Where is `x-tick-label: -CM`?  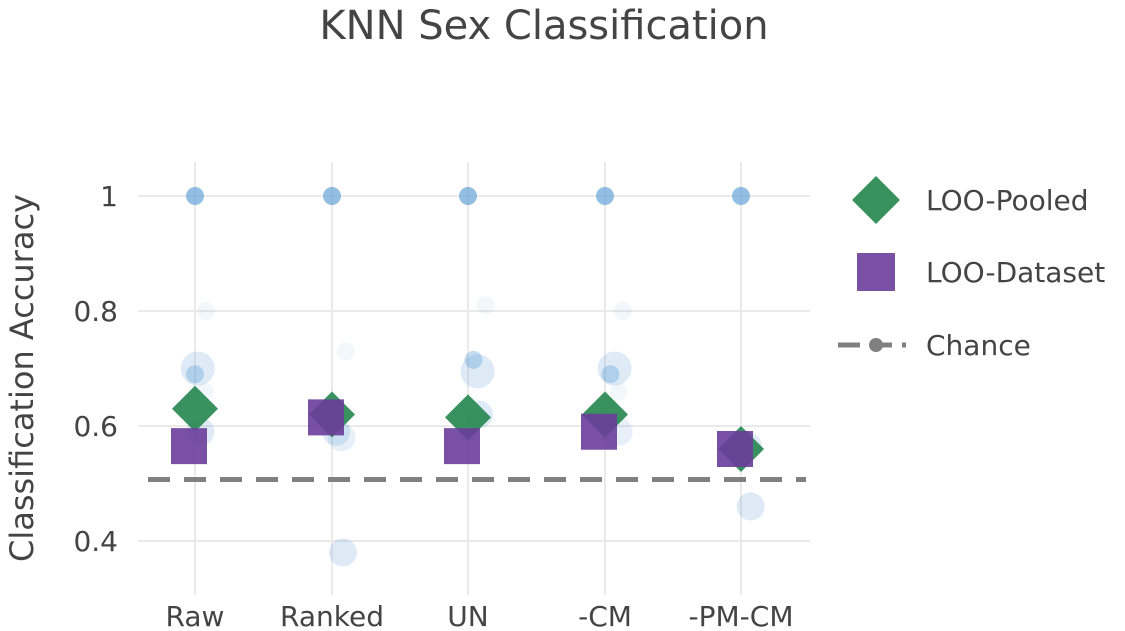 x-tick-label: -CM is located at coordinates (605, 615).